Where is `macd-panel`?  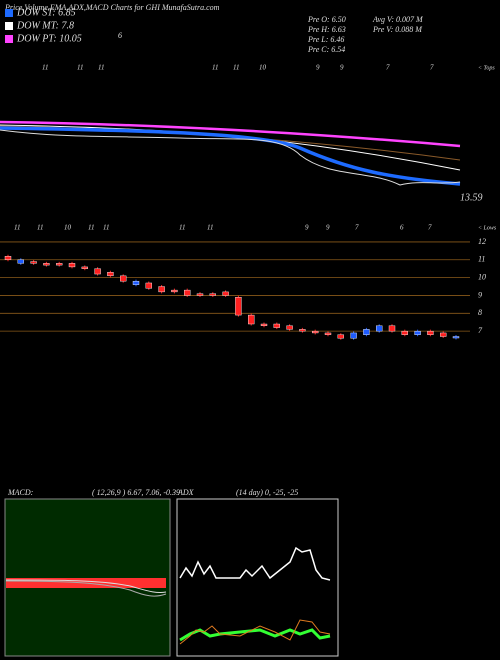 macd-panel is located at coordinates (87, 577).